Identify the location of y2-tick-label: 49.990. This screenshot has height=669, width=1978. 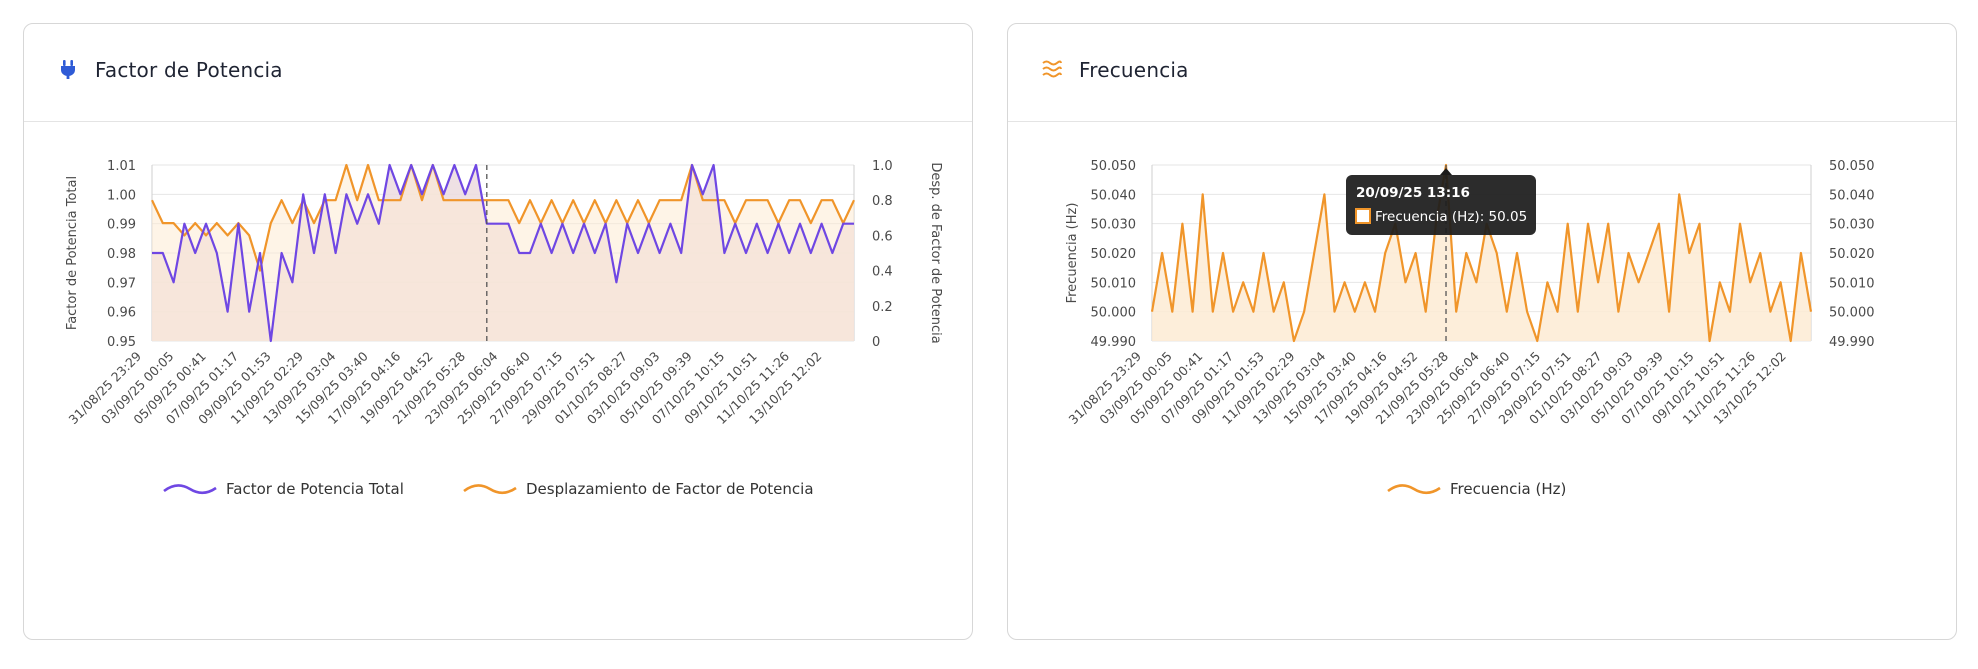
(1852, 342).